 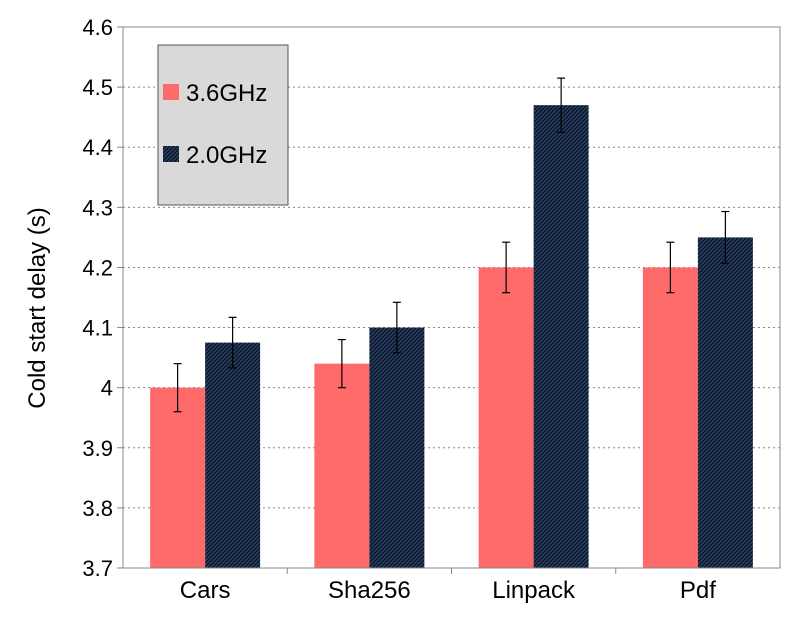 I want to click on legend-swatch-3-6ghz, so click(x=171, y=92).